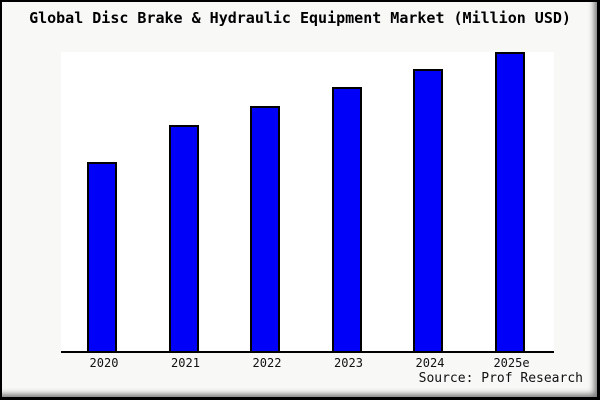 The image size is (600, 400). I want to click on x-tick-label-2022: 2022, so click(267, 363).